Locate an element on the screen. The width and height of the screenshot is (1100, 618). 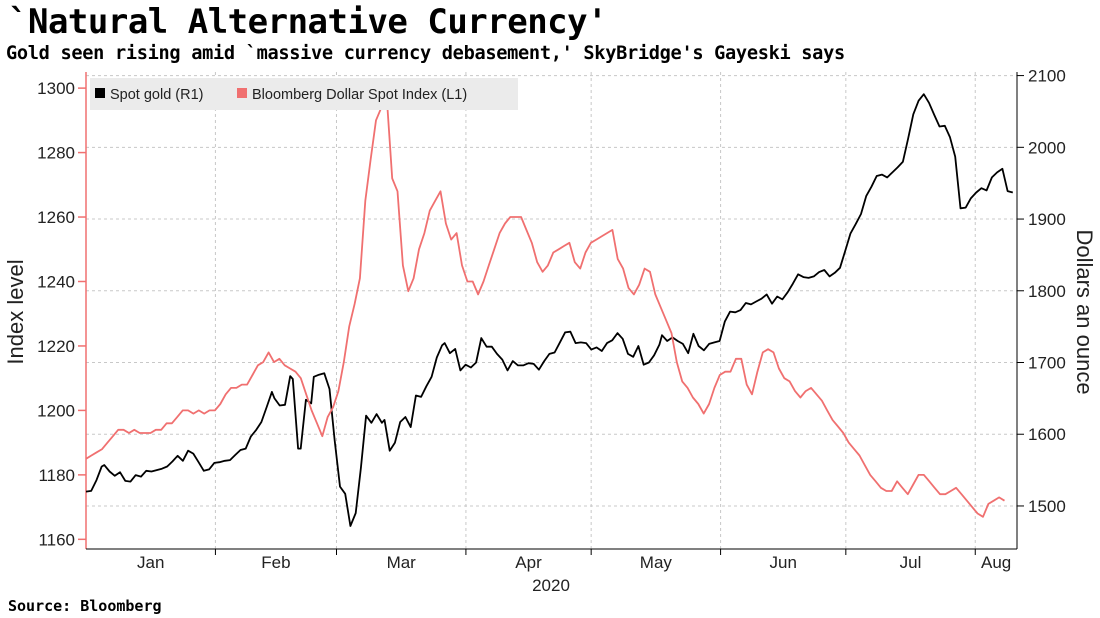
right-axis-tick-label: 1700 is located at coordinates (1047, 363).